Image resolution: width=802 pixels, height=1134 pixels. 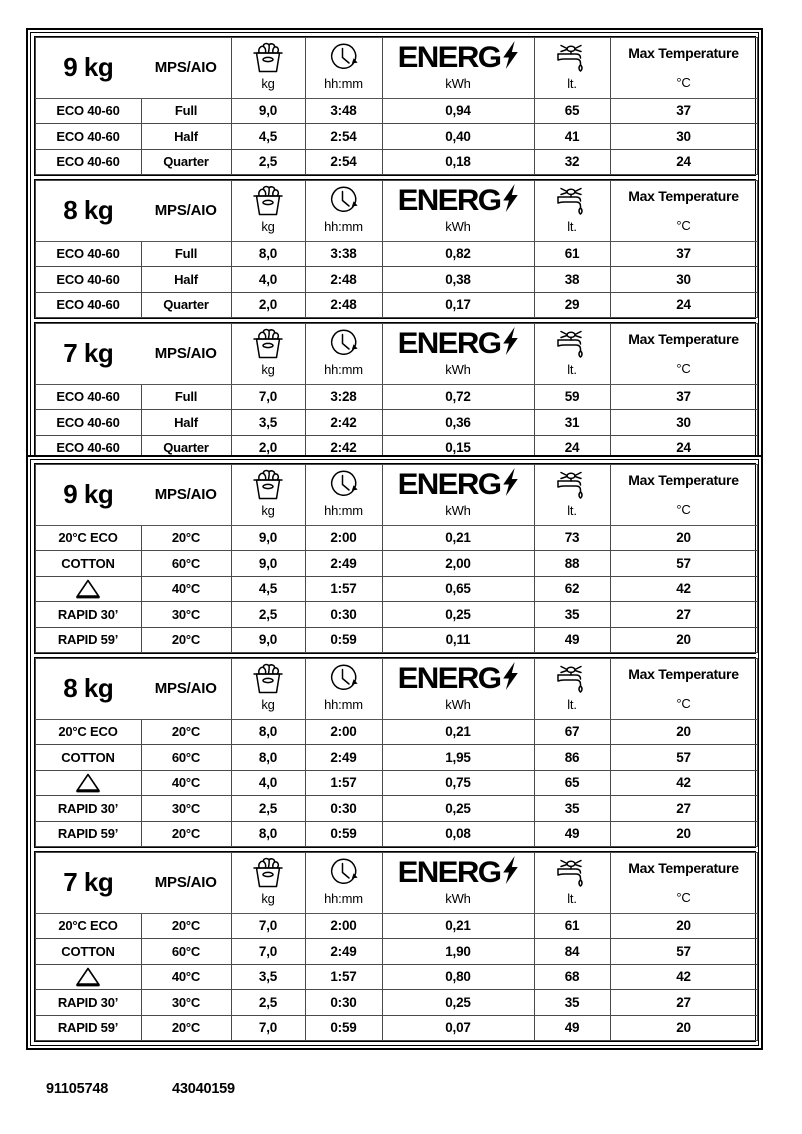 What do you see at coordinates (343, 83) in the screenshot?
I see `column-header-unit: hh:mm` at bounding box center [343, 83].